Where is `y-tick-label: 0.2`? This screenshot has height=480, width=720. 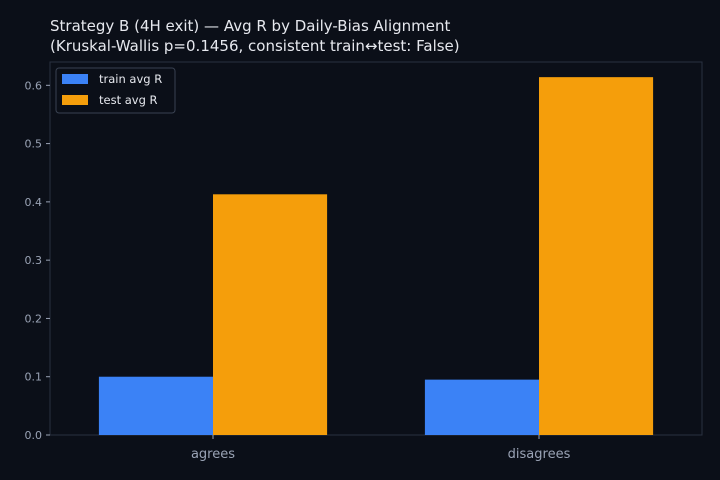 y-tick-label: 0.2 is located at coordinates (34, 318).